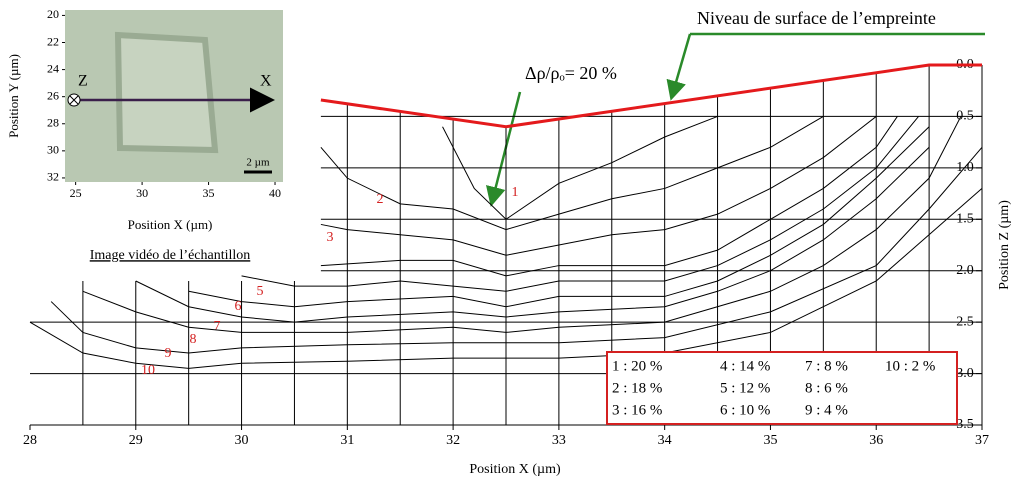 The image size is (1014, 485). Describe the element at coordinates (136, 440) in the screenshot. I see `x-tick-label: 29` at that location.